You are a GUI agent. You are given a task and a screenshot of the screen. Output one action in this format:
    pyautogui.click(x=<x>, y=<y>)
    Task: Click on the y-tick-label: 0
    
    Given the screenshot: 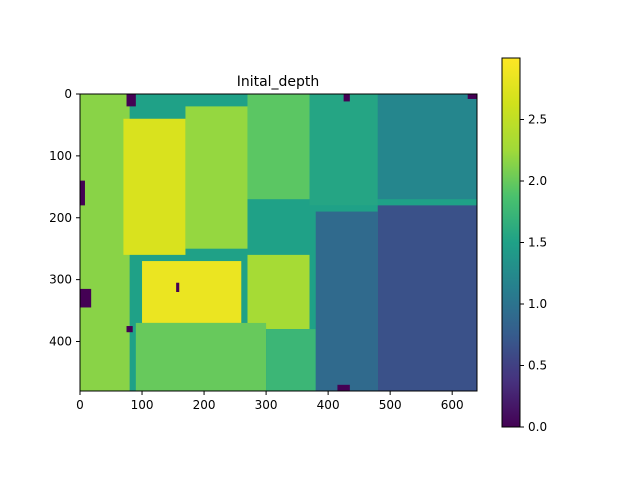 What is the action you would take?
    pyautogui.click(x=68, y=94)
    